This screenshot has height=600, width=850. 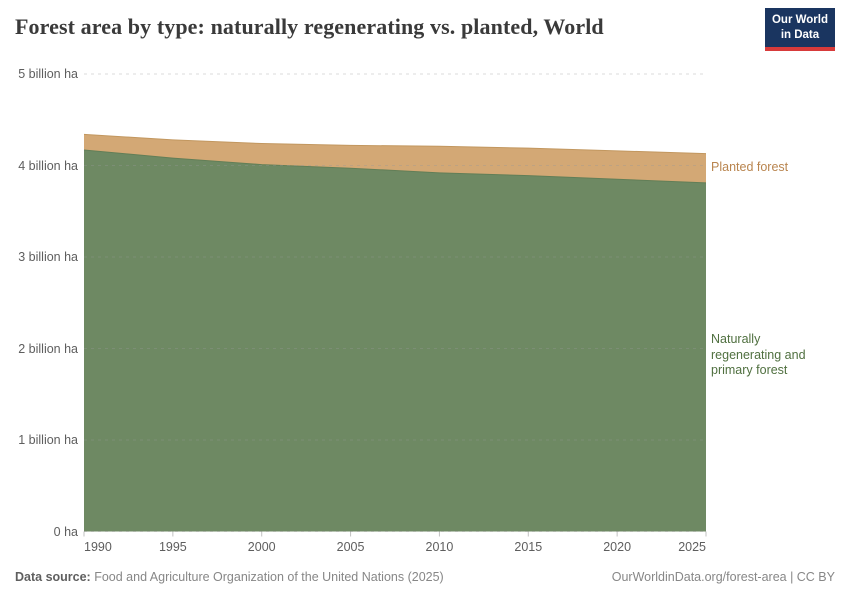 What do you see at coordinates (800, 34) in the screenshot?
I see `owid-logo-line2: in Data` at bounding box center [800, 34].